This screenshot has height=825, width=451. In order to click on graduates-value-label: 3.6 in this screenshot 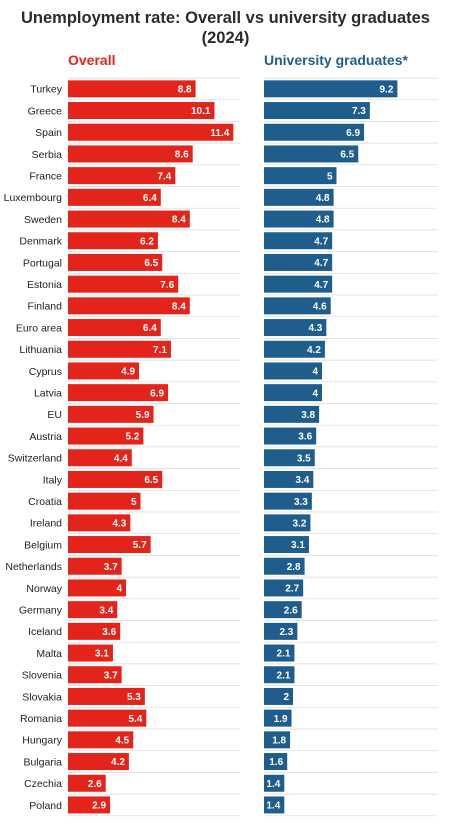, I will do `click(305, 437)`.